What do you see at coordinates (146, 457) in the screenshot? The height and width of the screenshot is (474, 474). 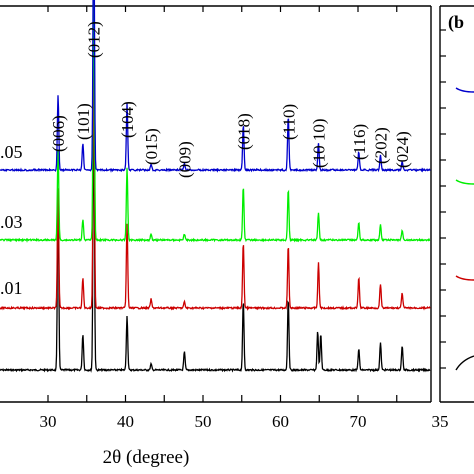 I see `x-axis-title: 2θ (degree)` at bounding box center [146, 457].